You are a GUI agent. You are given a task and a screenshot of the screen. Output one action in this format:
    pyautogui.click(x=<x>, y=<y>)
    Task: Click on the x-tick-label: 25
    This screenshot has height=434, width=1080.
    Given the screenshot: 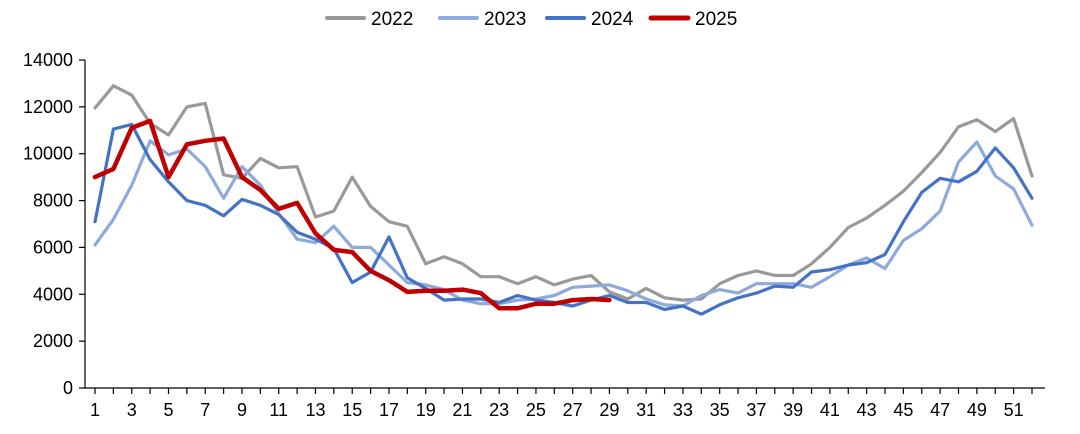 What is the action you would take?
    pyautogui.click(x=536, y=410)
    